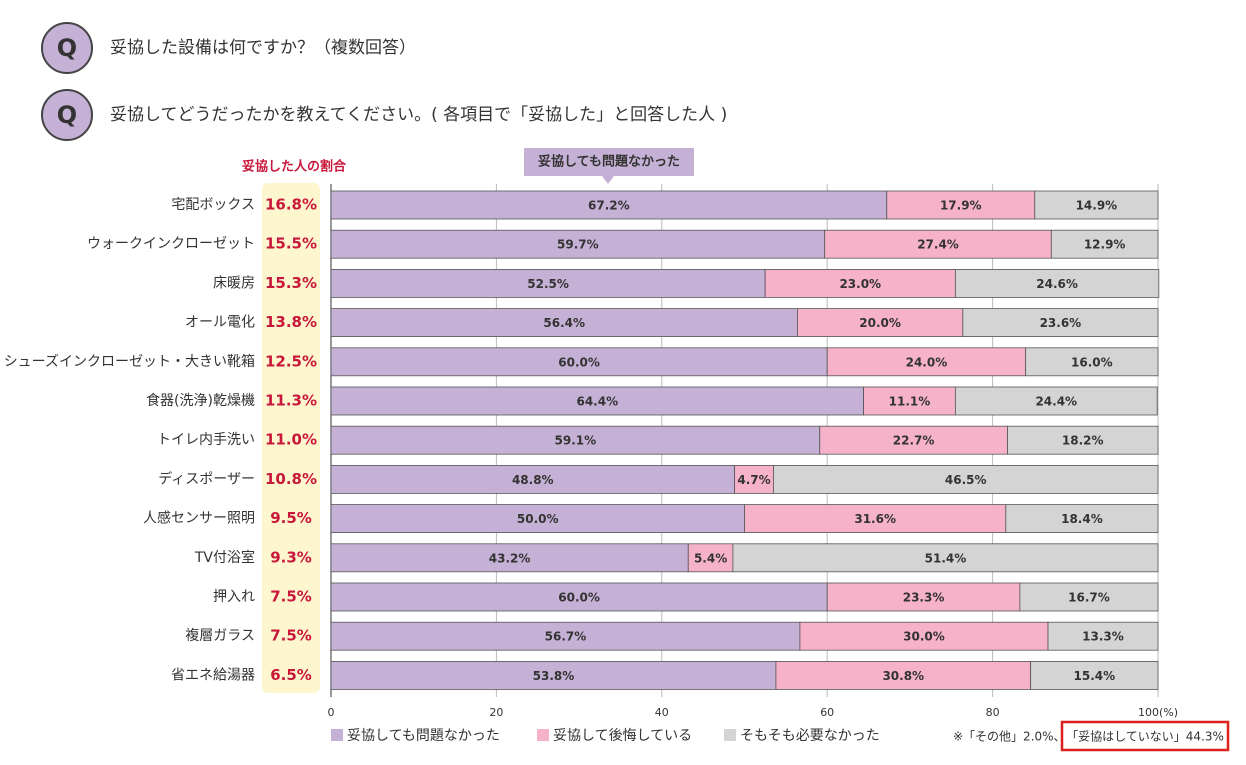 This screenshot has height=765, width=1246. Describe the element at coordinates (220, 323) in the screenshot. I see `category-label: オール電化` at that location.